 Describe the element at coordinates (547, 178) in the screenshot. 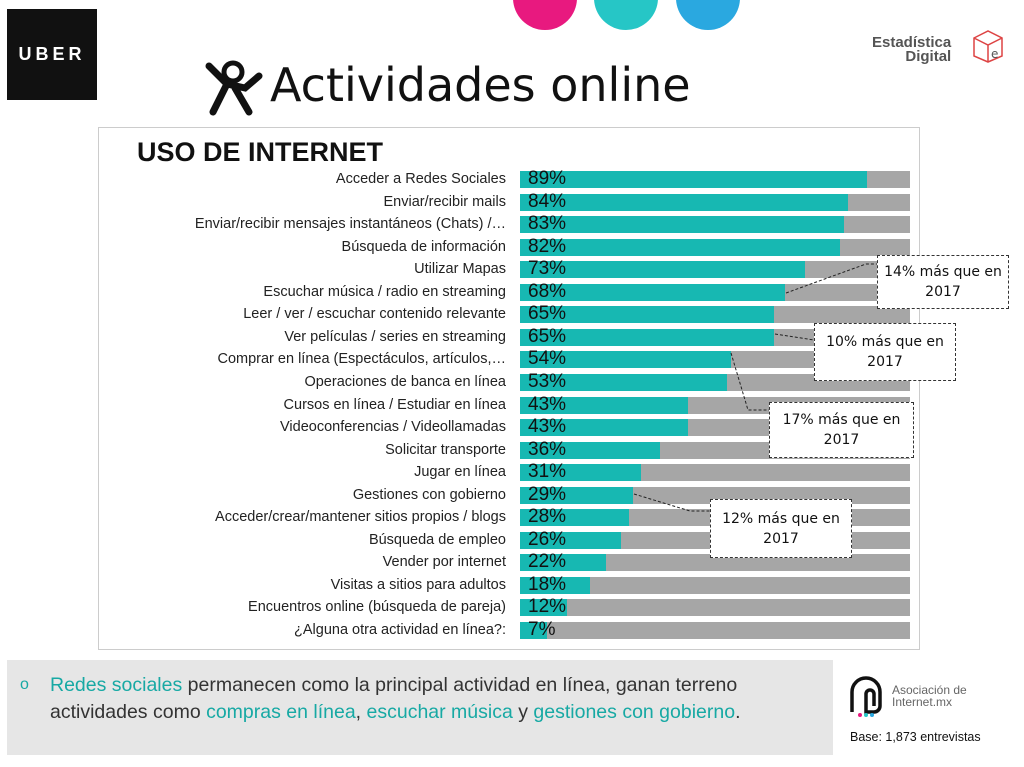

I see `data-label: 89%` at that location.